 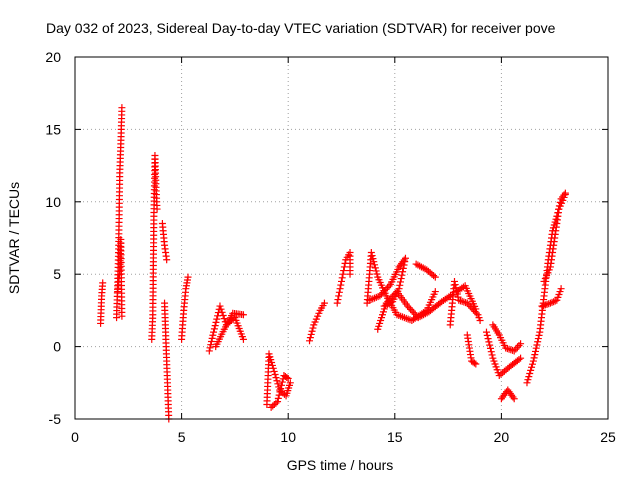 I want to click on y-tick-label: 0, so click(x=57, y=347).